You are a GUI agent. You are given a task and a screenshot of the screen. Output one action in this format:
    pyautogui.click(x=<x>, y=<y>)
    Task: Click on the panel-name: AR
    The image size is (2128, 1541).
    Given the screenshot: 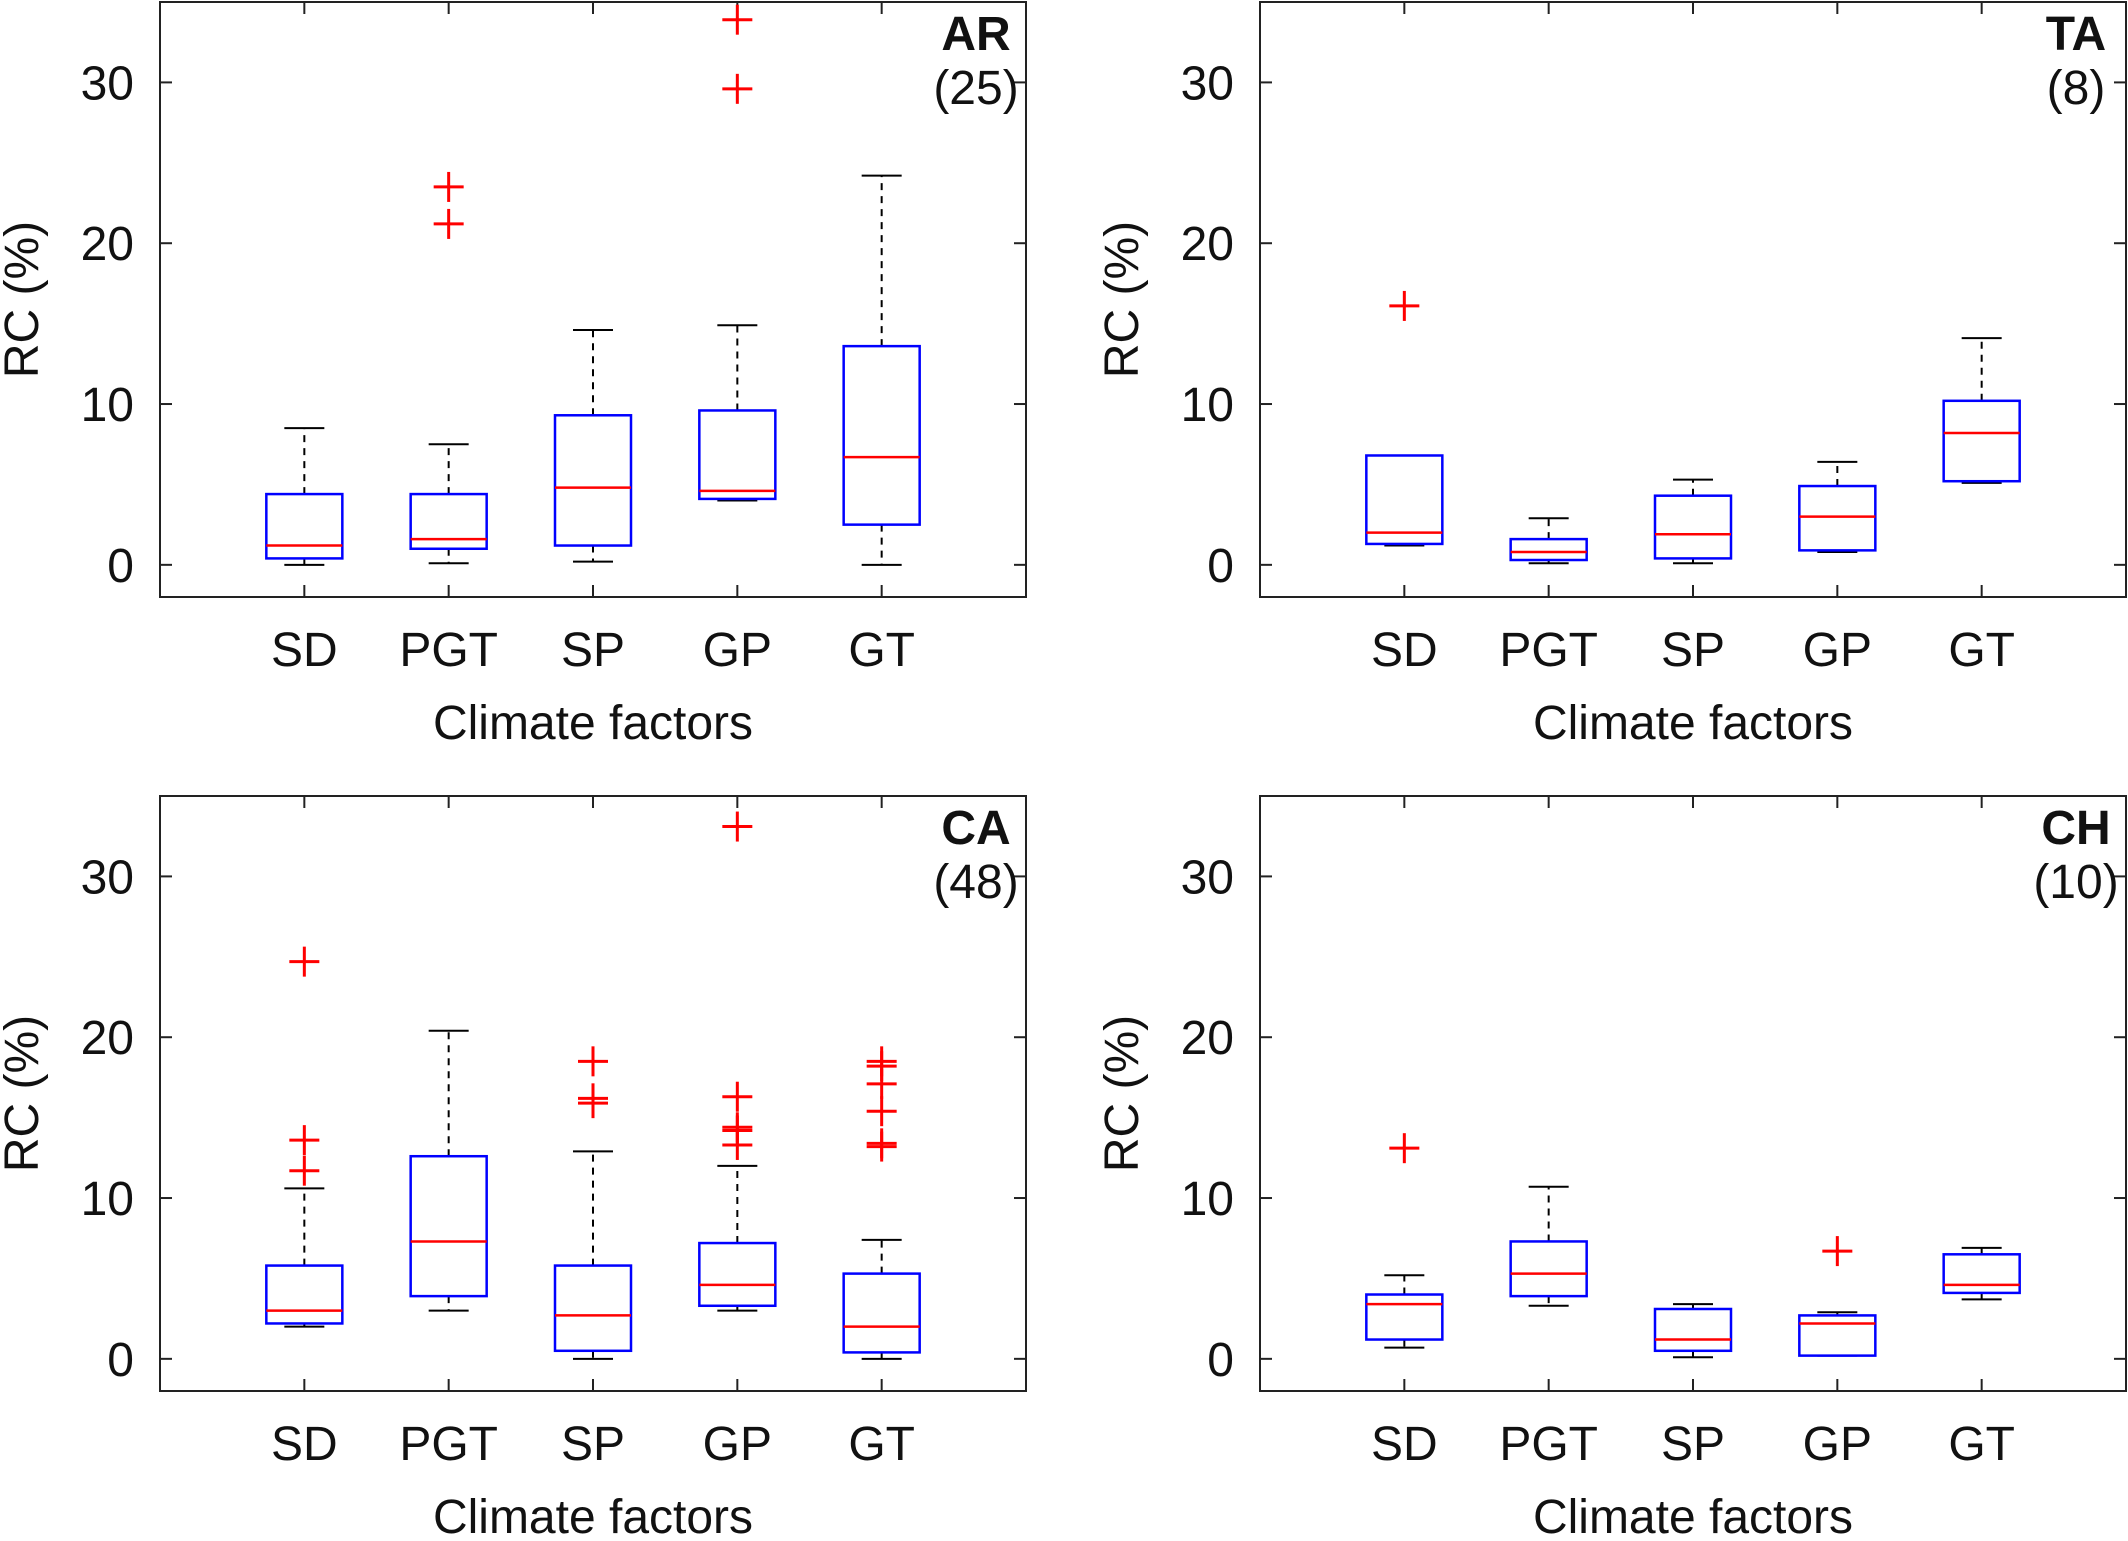 What is the action you would take?
    pyautogui.click(x=975, y=34)
    